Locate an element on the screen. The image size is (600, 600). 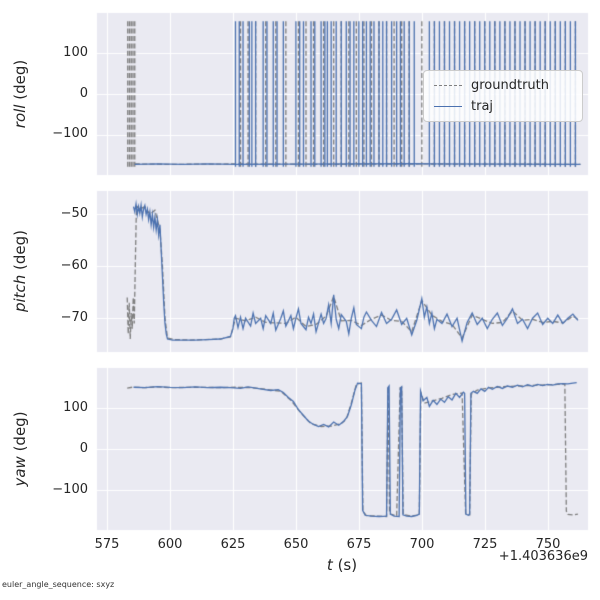
x-axis-offset-text: +1.403636e9 is located at coordinates (543, 556).